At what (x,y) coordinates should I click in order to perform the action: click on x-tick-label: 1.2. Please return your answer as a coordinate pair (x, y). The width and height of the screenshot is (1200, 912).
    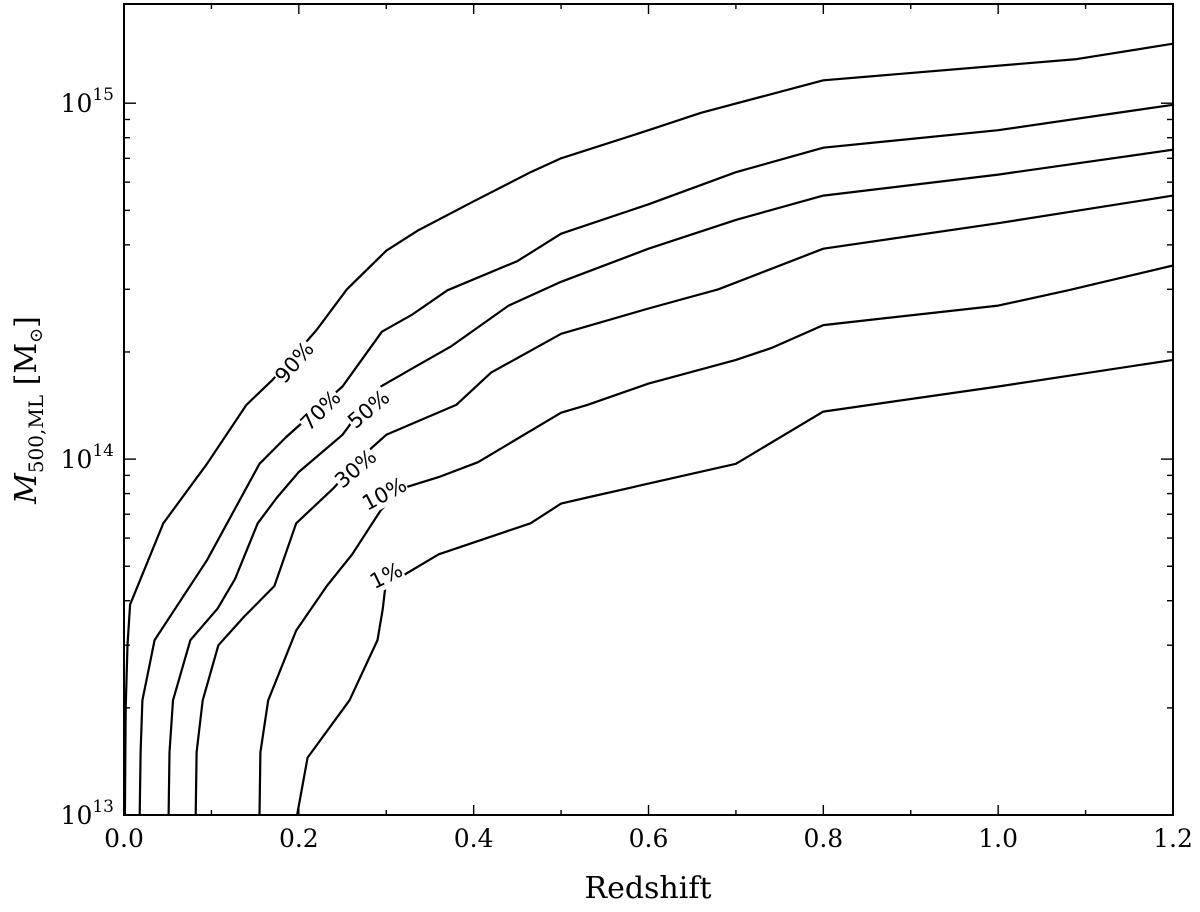
    Looking at the image, I should click on (1173, 838).